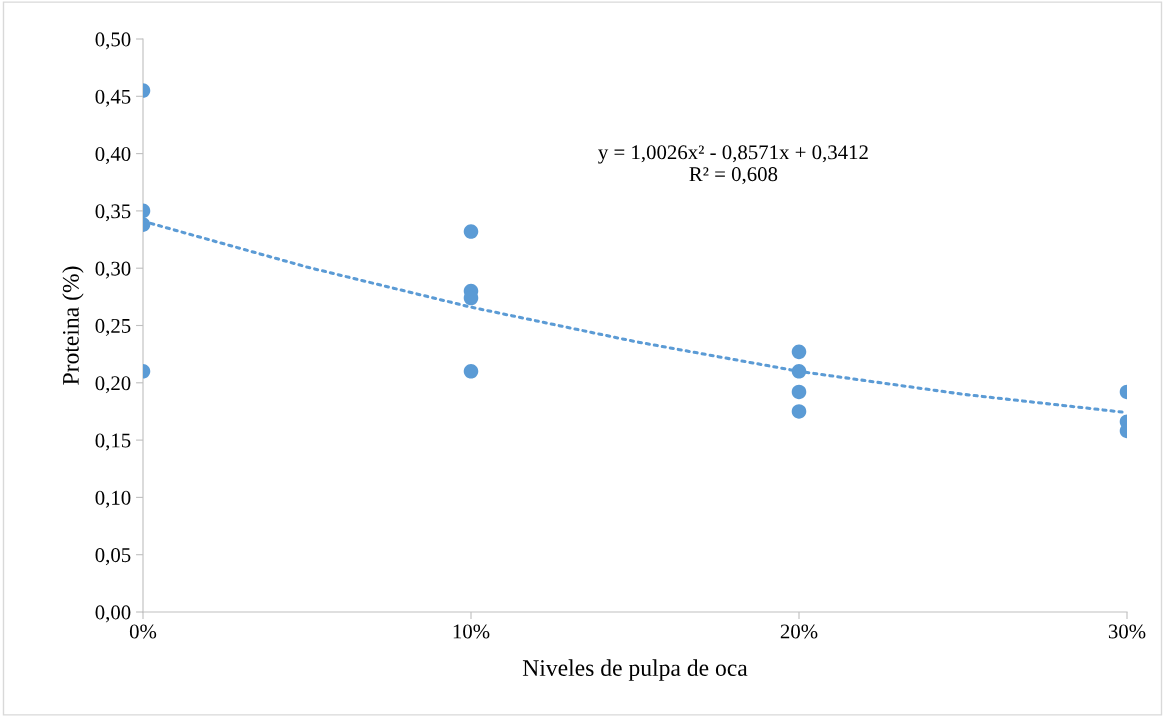 The width and height of the screenshot is (1165, 717). What do you see at coordinates (113, 614) in the screenshot?
I see `y-tick-label: 0,00` at bounding box center [113, 614].